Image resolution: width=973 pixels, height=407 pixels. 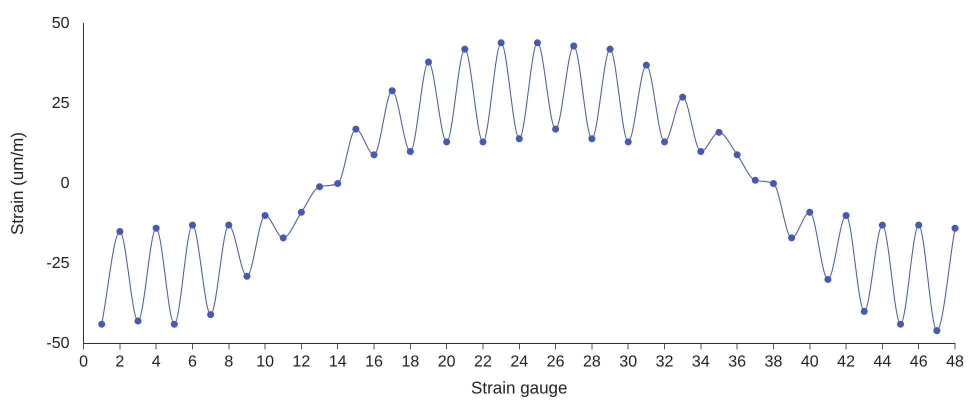 What do you see at coordinates (628, 361) in the screenshot?
I see `x-tick-label: 30` at bounding box center [628, 361].